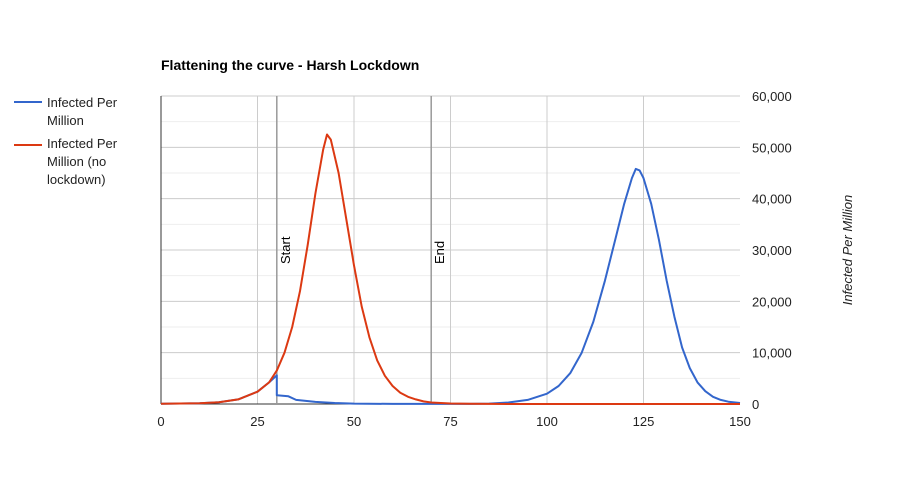 This screenshot has height=500, width=900. I want to click on annotation-label: End, so click(439, 252).